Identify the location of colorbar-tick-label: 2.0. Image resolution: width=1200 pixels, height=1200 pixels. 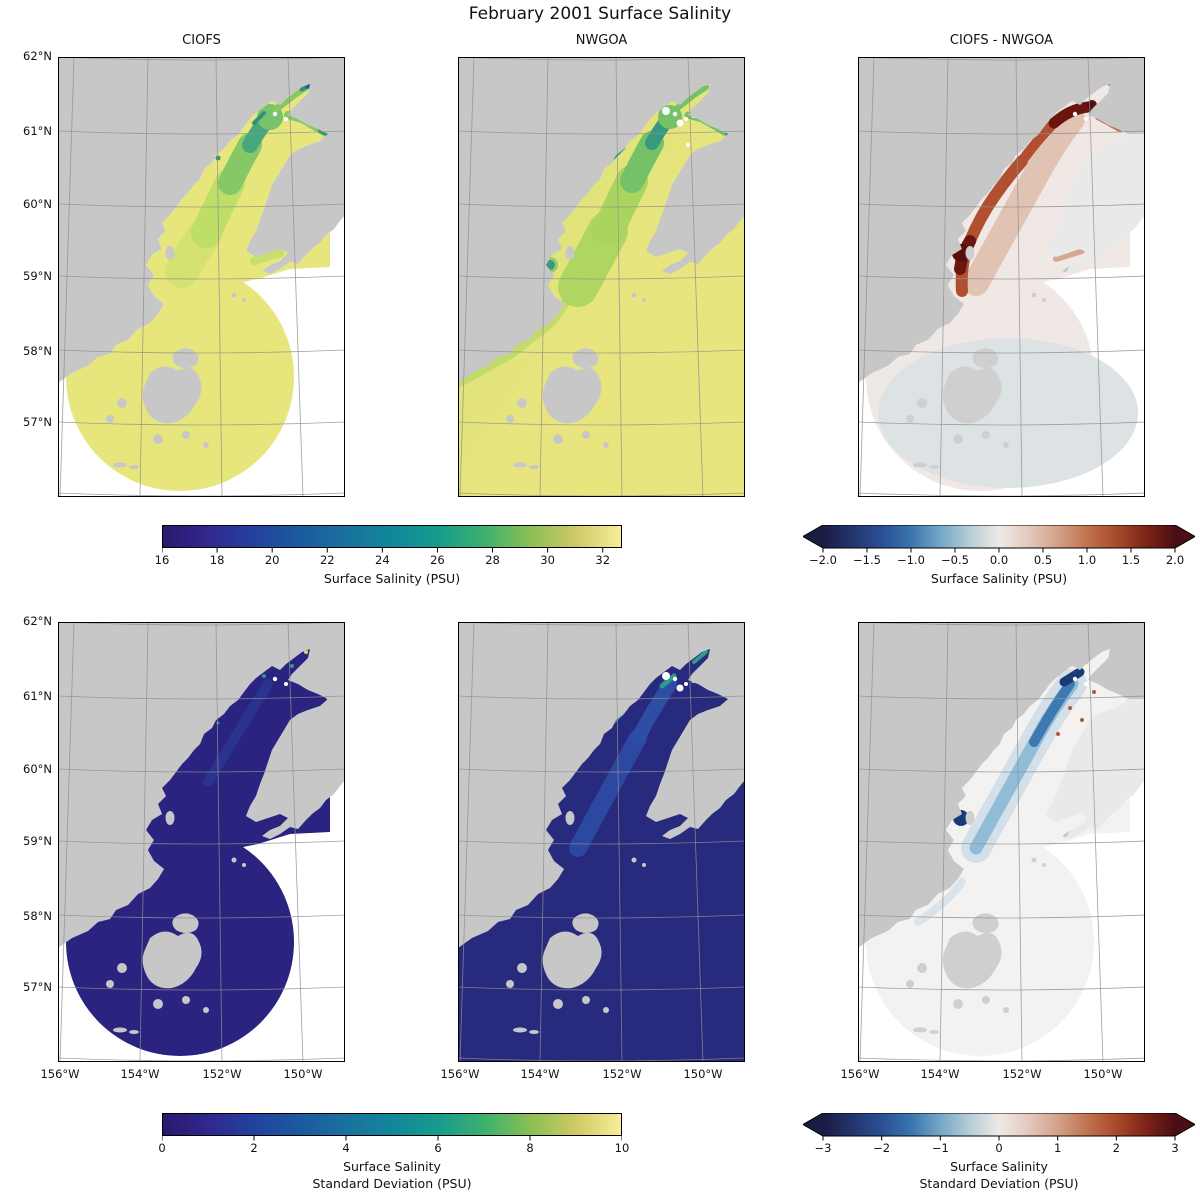
(1175, 560).